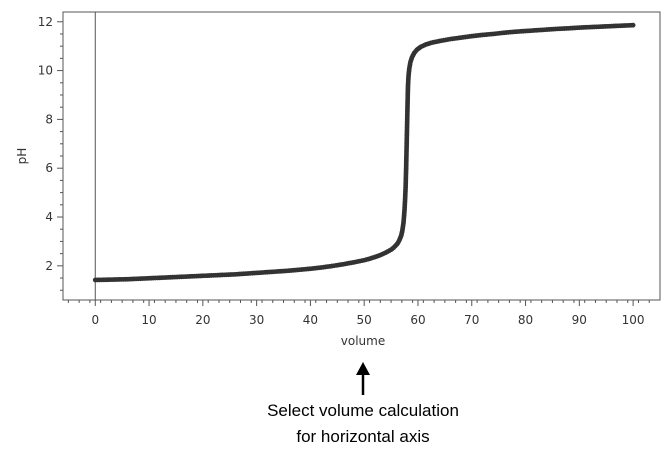  What do you see at coordinates (363, 410) in the screenshot?
I see `annotation-line-1: Select volume calculation` at bounding box center [363, 410].